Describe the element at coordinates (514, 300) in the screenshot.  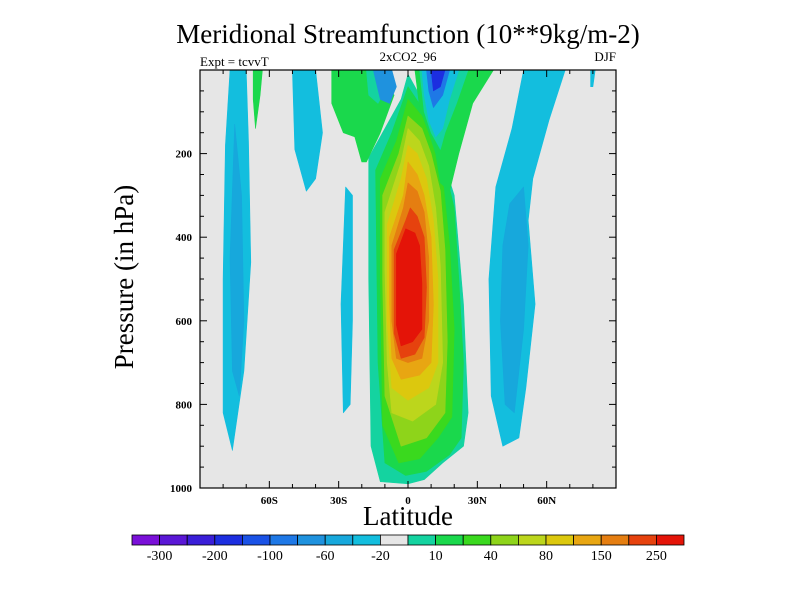
I see `contour-region-north-midlat-core` at that location.